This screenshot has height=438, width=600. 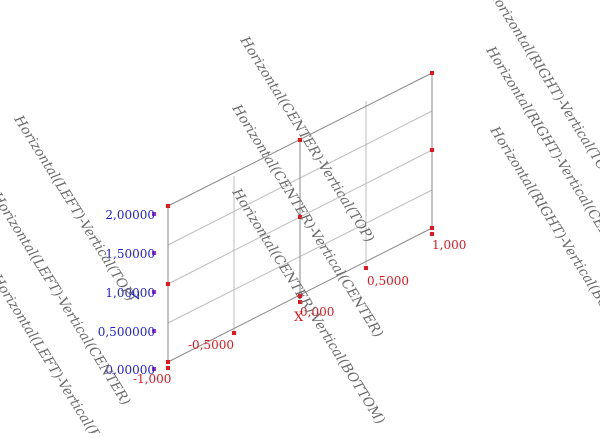 What do you see at coordinates (449, 245) in the screenshot?
I see `x-tick-label: 1,000` at bounding box center [449, 245].